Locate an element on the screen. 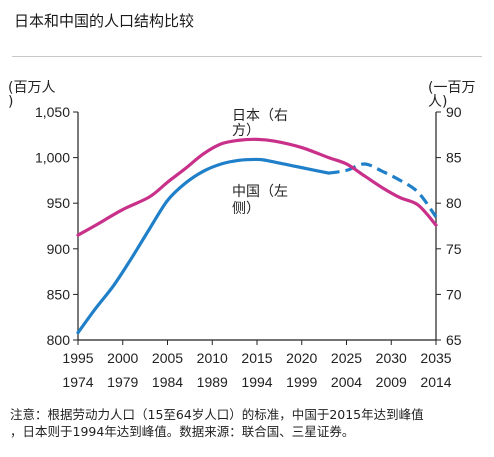  right-unit-label-line2: 人) is located at coordinates (437, 102).